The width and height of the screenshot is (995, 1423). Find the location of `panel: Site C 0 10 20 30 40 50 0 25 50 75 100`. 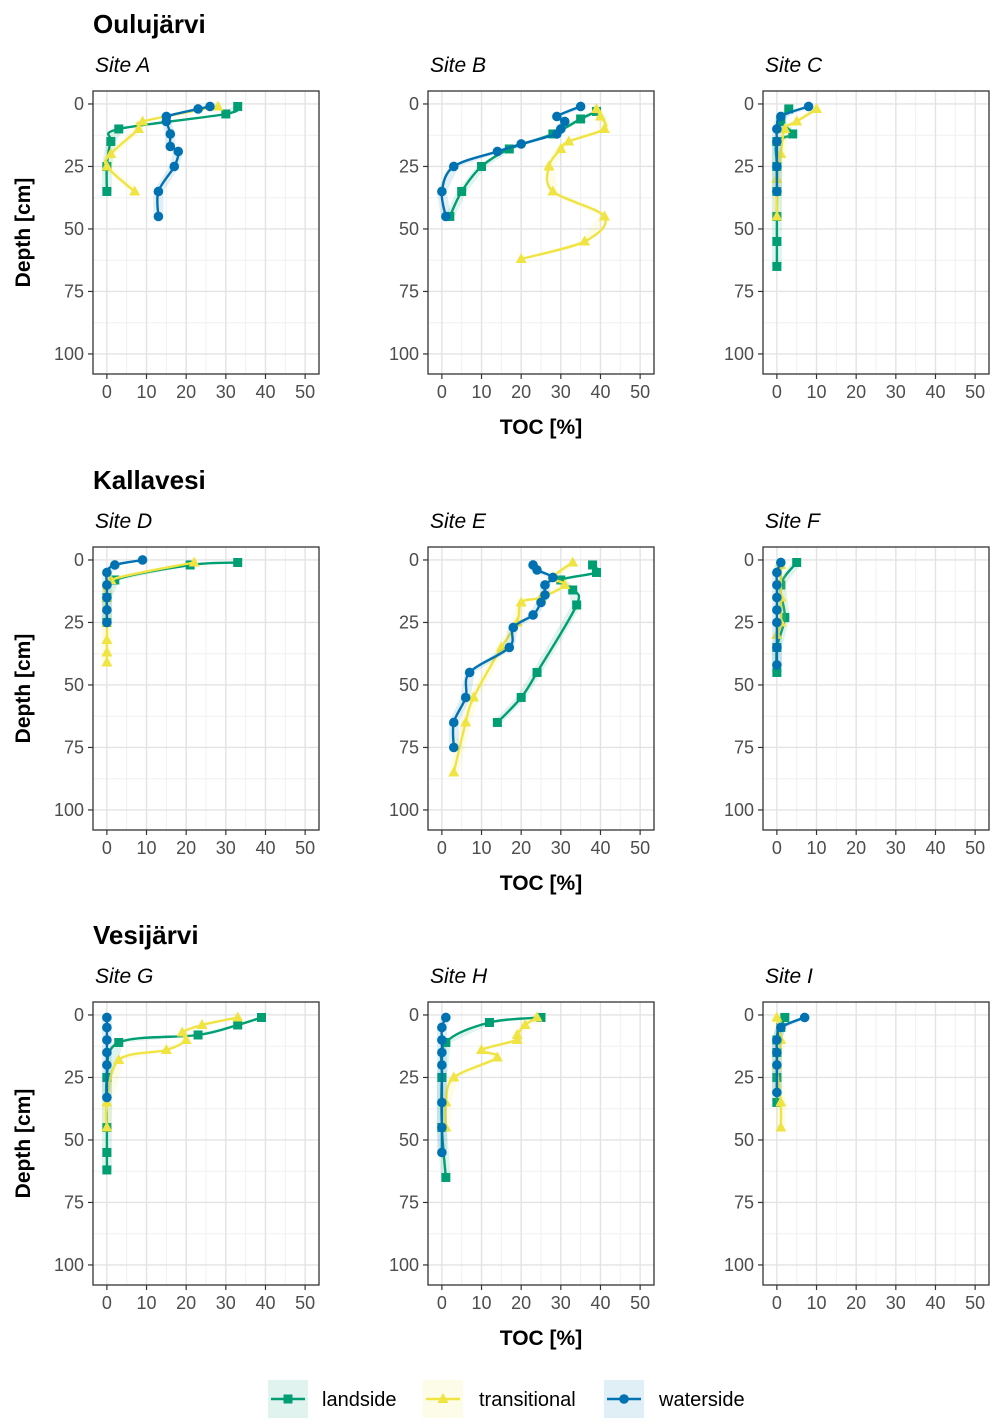

panel: Site C 0 10 20 30 40 50 0 25 50 75 100 is located at coordinates (857, 228).